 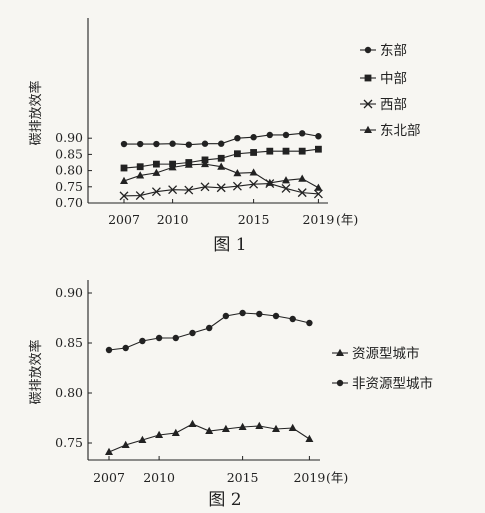 What do you see at coordinates (337, 477) in the screenshot?
I see `x-axis-unit-label: (年)` at bounding box center [337, 477].